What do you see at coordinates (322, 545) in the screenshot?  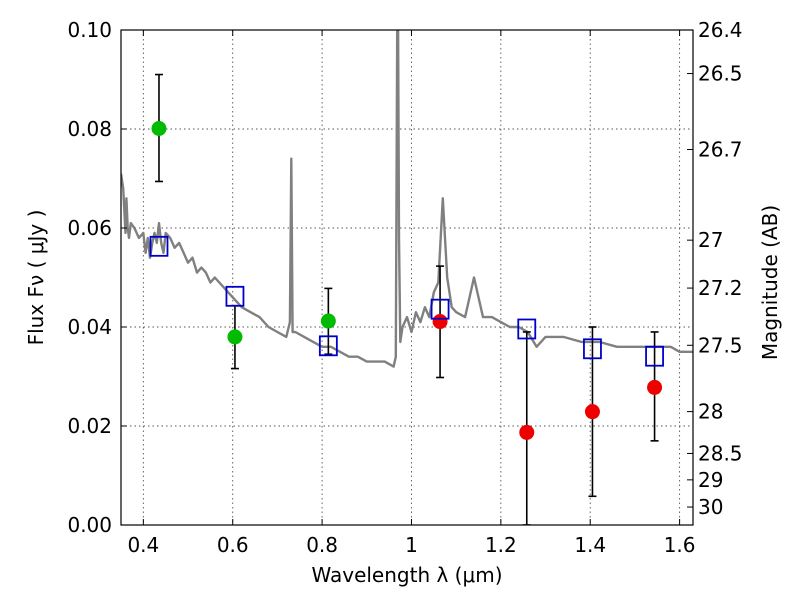 I see `x-tick-label: 0.8` at bounding box center [322, 545].